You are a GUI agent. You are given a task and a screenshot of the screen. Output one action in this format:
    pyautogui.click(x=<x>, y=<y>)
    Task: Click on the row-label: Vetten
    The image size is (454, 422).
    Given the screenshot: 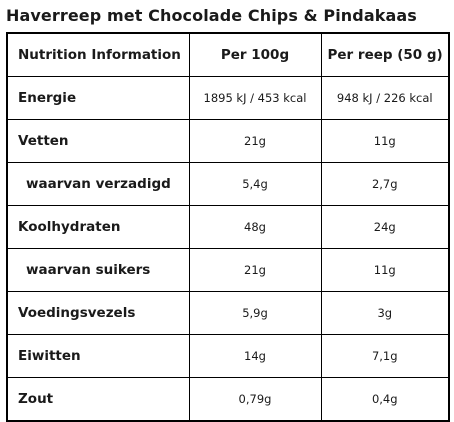 What is the action you would take?
    pyautogui.click(x=98, y=141)
    